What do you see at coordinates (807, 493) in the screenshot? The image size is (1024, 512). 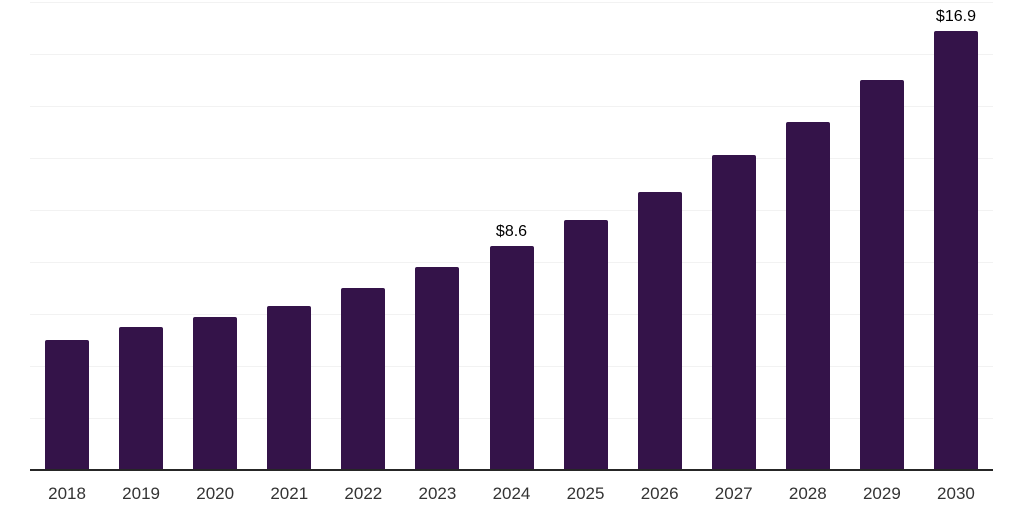 I see `x-tick-label-2028: 2028` at bounding box center [807, 493].